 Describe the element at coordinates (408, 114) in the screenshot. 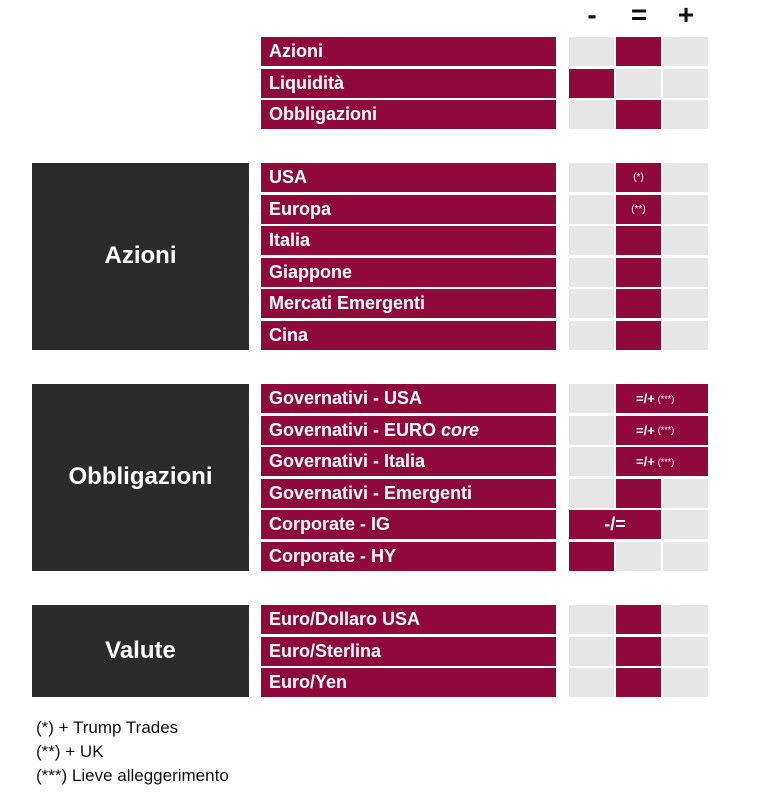

I see `row-label: Obbligazioni` at that location.